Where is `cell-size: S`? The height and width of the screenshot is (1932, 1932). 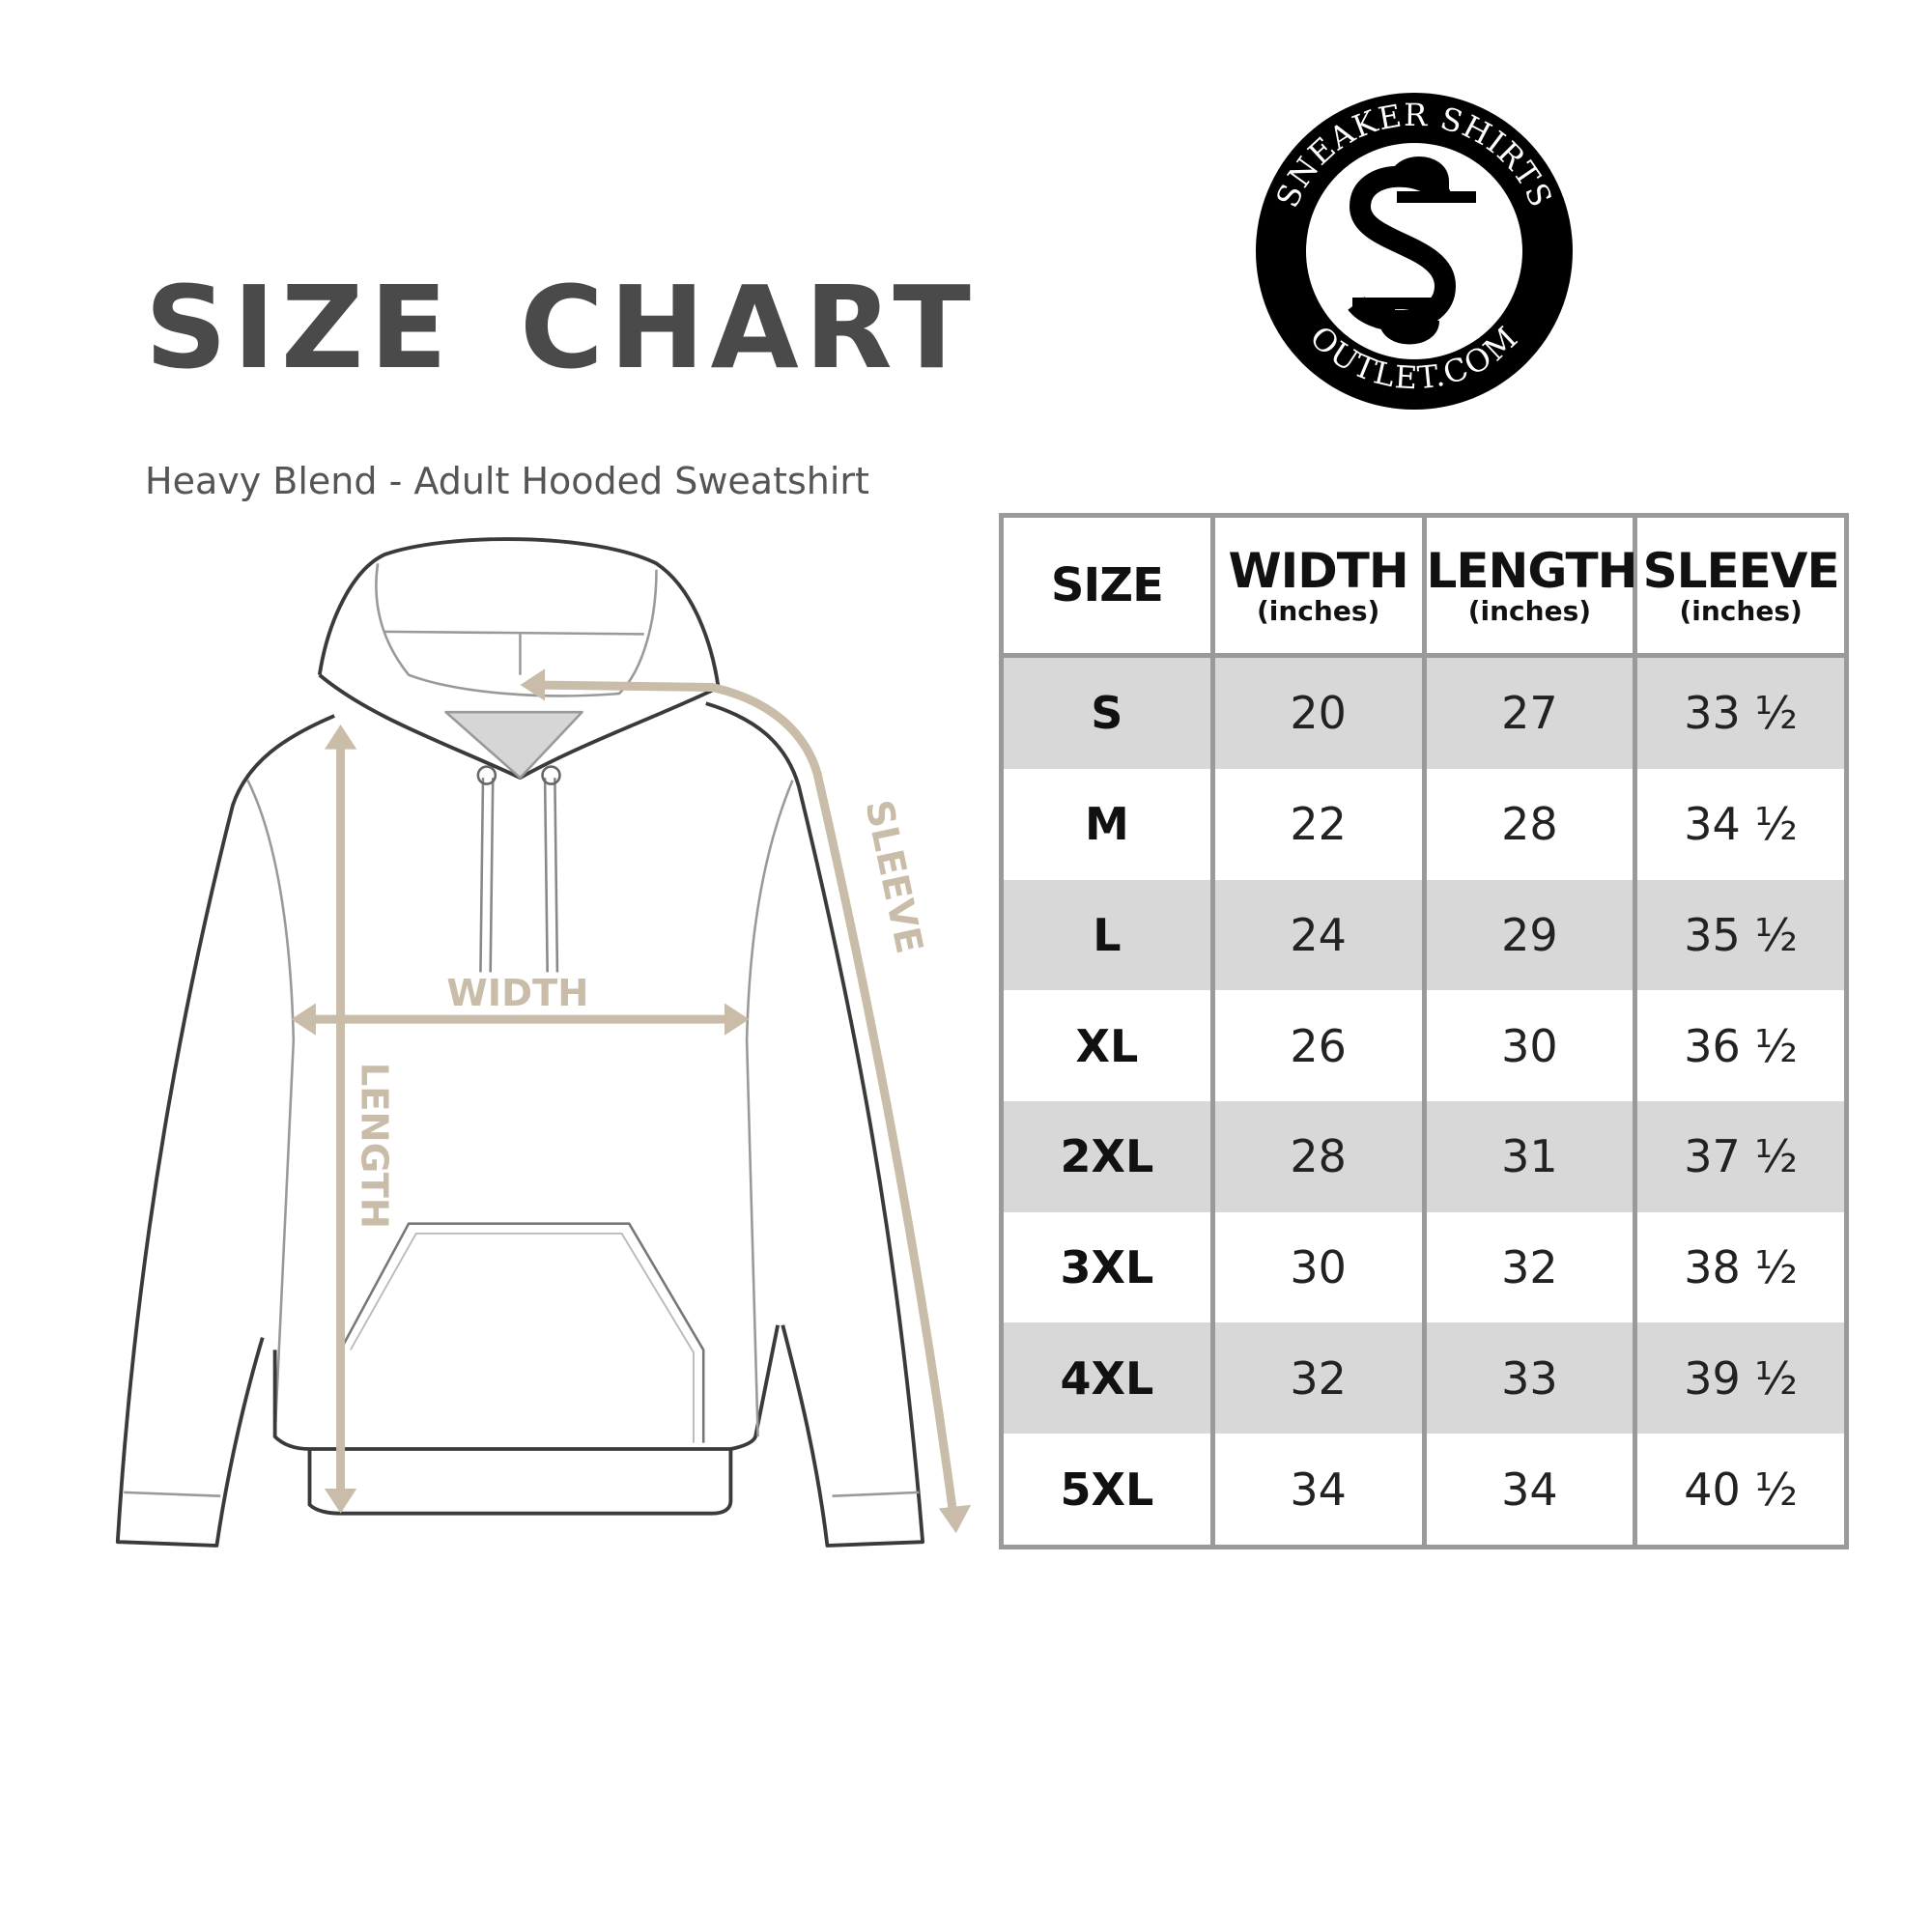
cell-size: S is located at coordinates (1107, 712).